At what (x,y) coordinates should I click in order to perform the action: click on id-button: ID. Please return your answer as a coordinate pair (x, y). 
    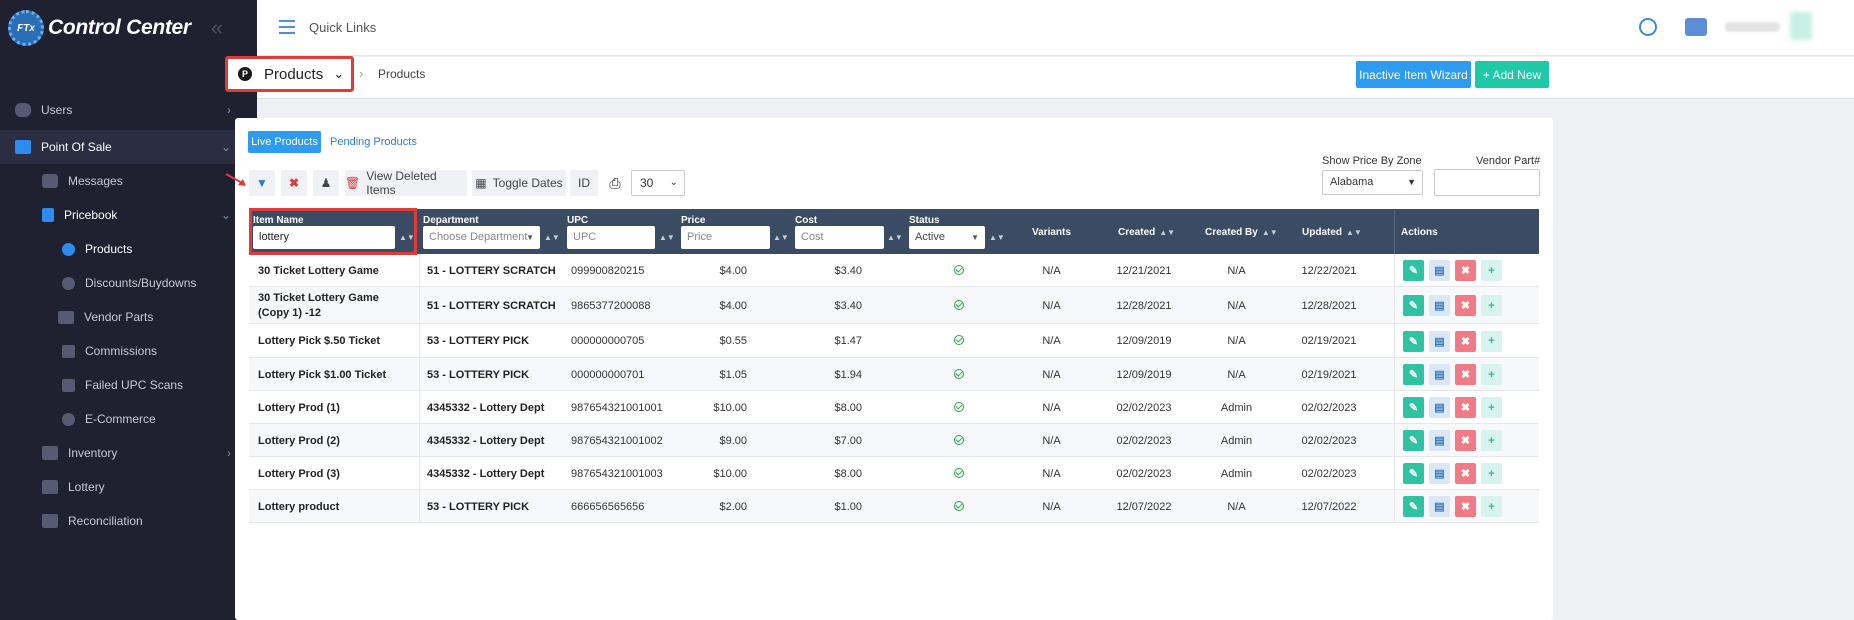
    Looking at the image, I should click on (584, 183).